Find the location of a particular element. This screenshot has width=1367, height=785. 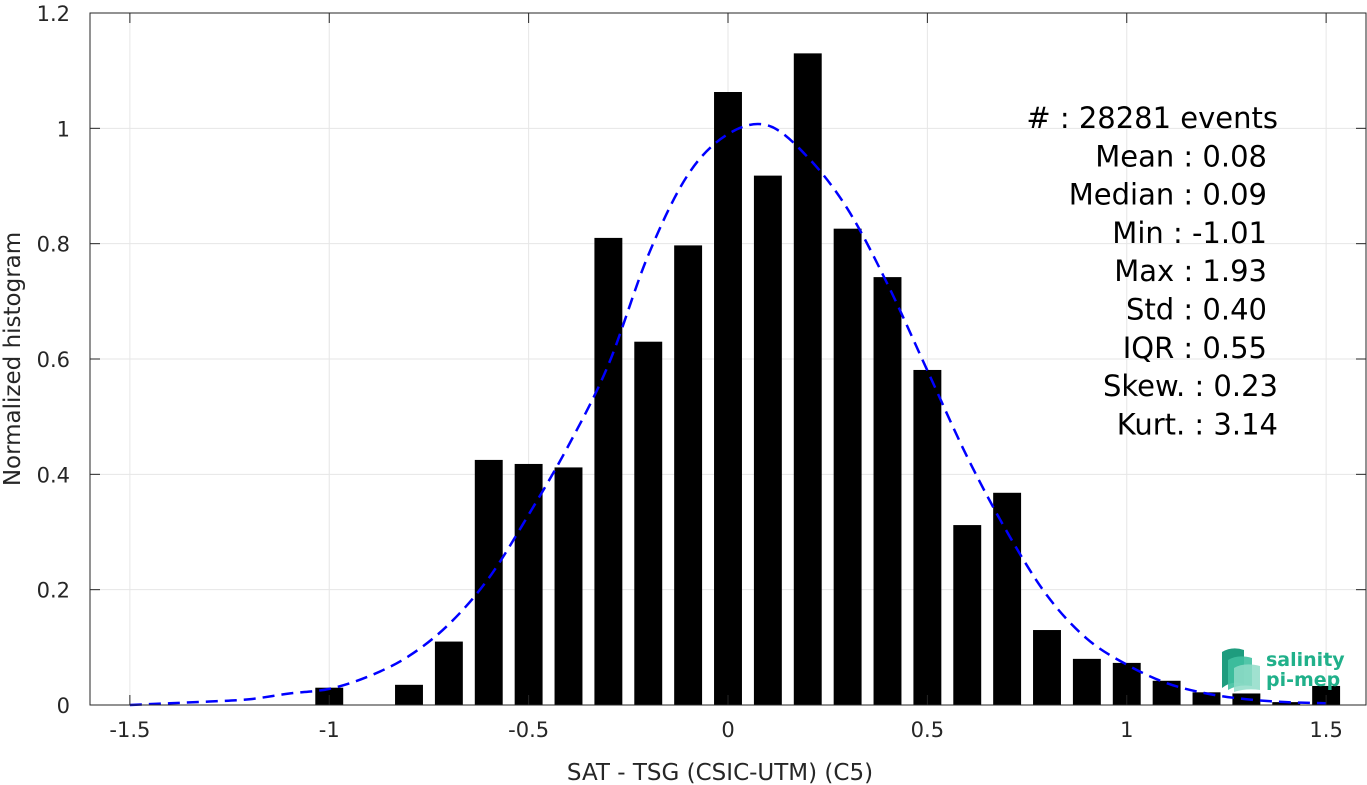

y-tick-label: 0 is located at coordinates (63, 706).